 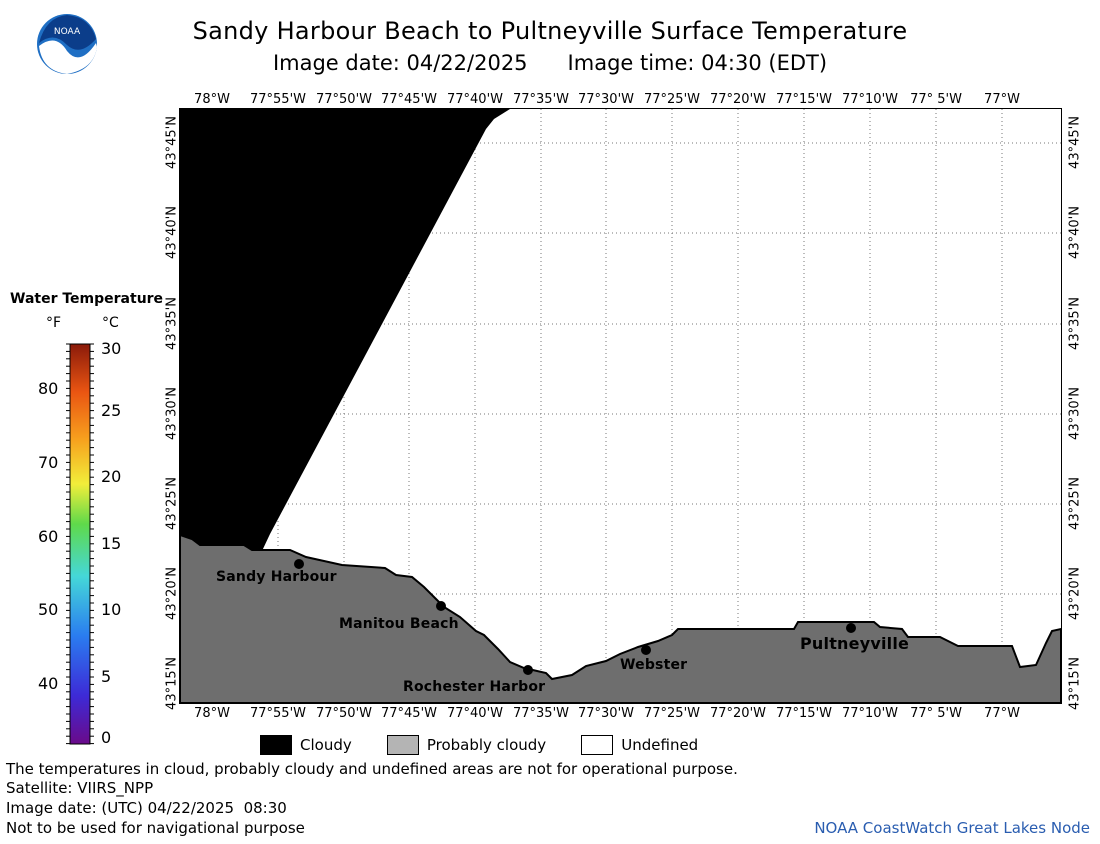 I want to click on legend-fahrenheit-label: 60, so click(x=48, y=536).